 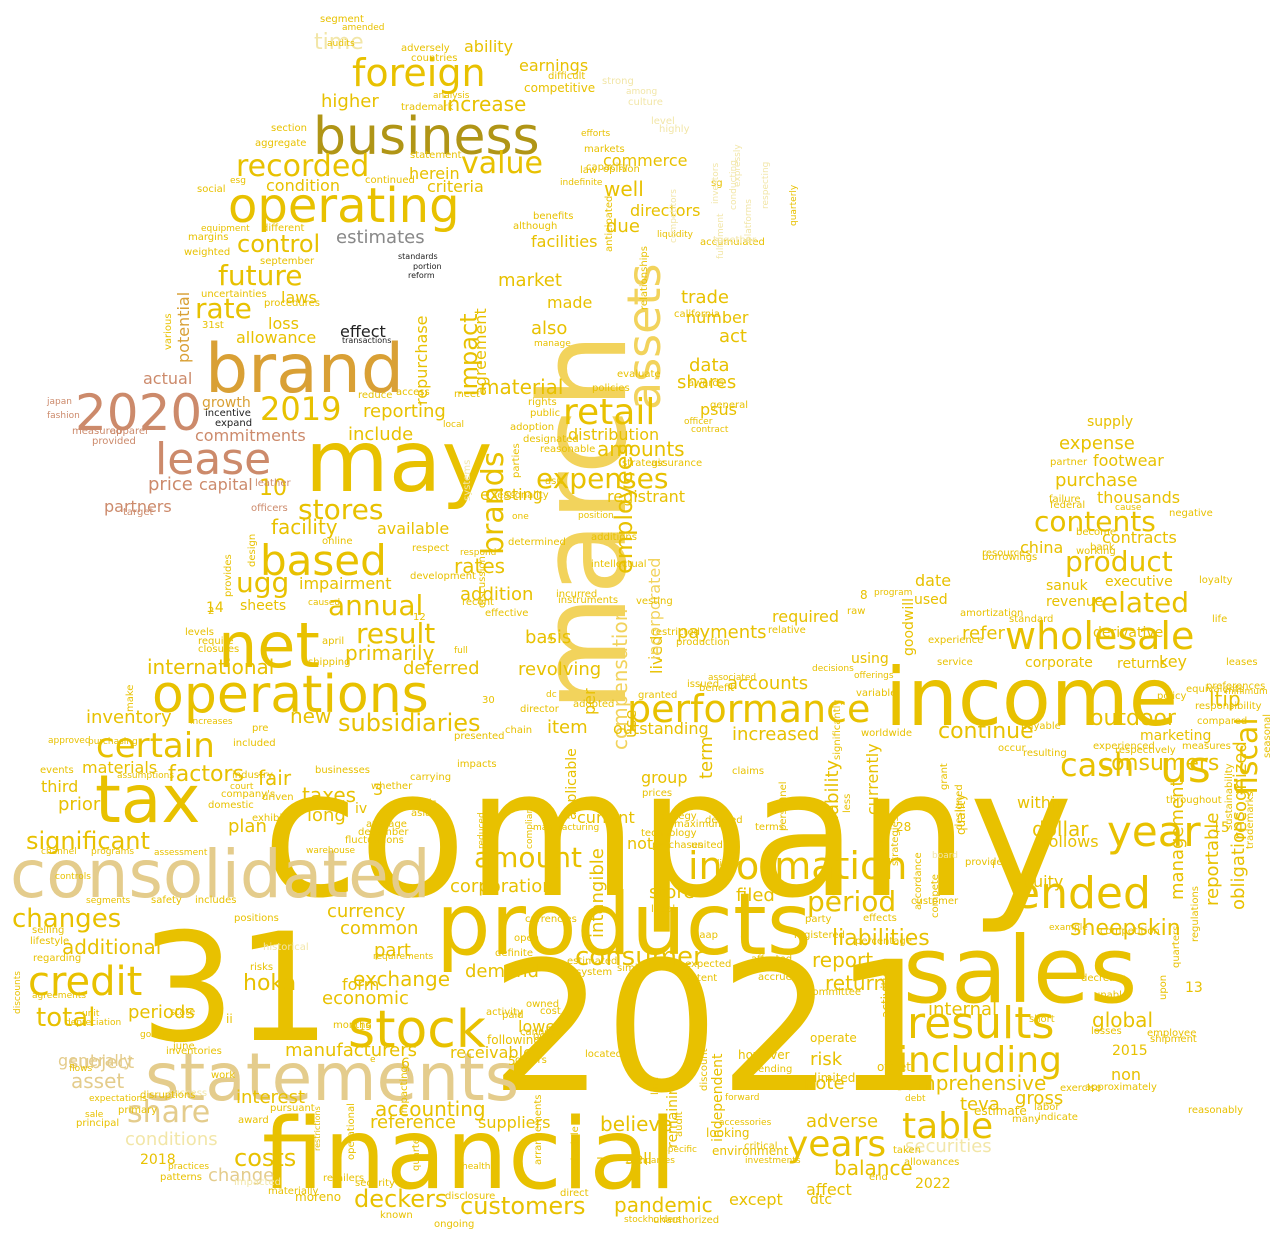 What do you see at coordinates (1009, 557) in the screenshot?
I see `word-borrowings: borrowings` at bounding box center [1009, 557].